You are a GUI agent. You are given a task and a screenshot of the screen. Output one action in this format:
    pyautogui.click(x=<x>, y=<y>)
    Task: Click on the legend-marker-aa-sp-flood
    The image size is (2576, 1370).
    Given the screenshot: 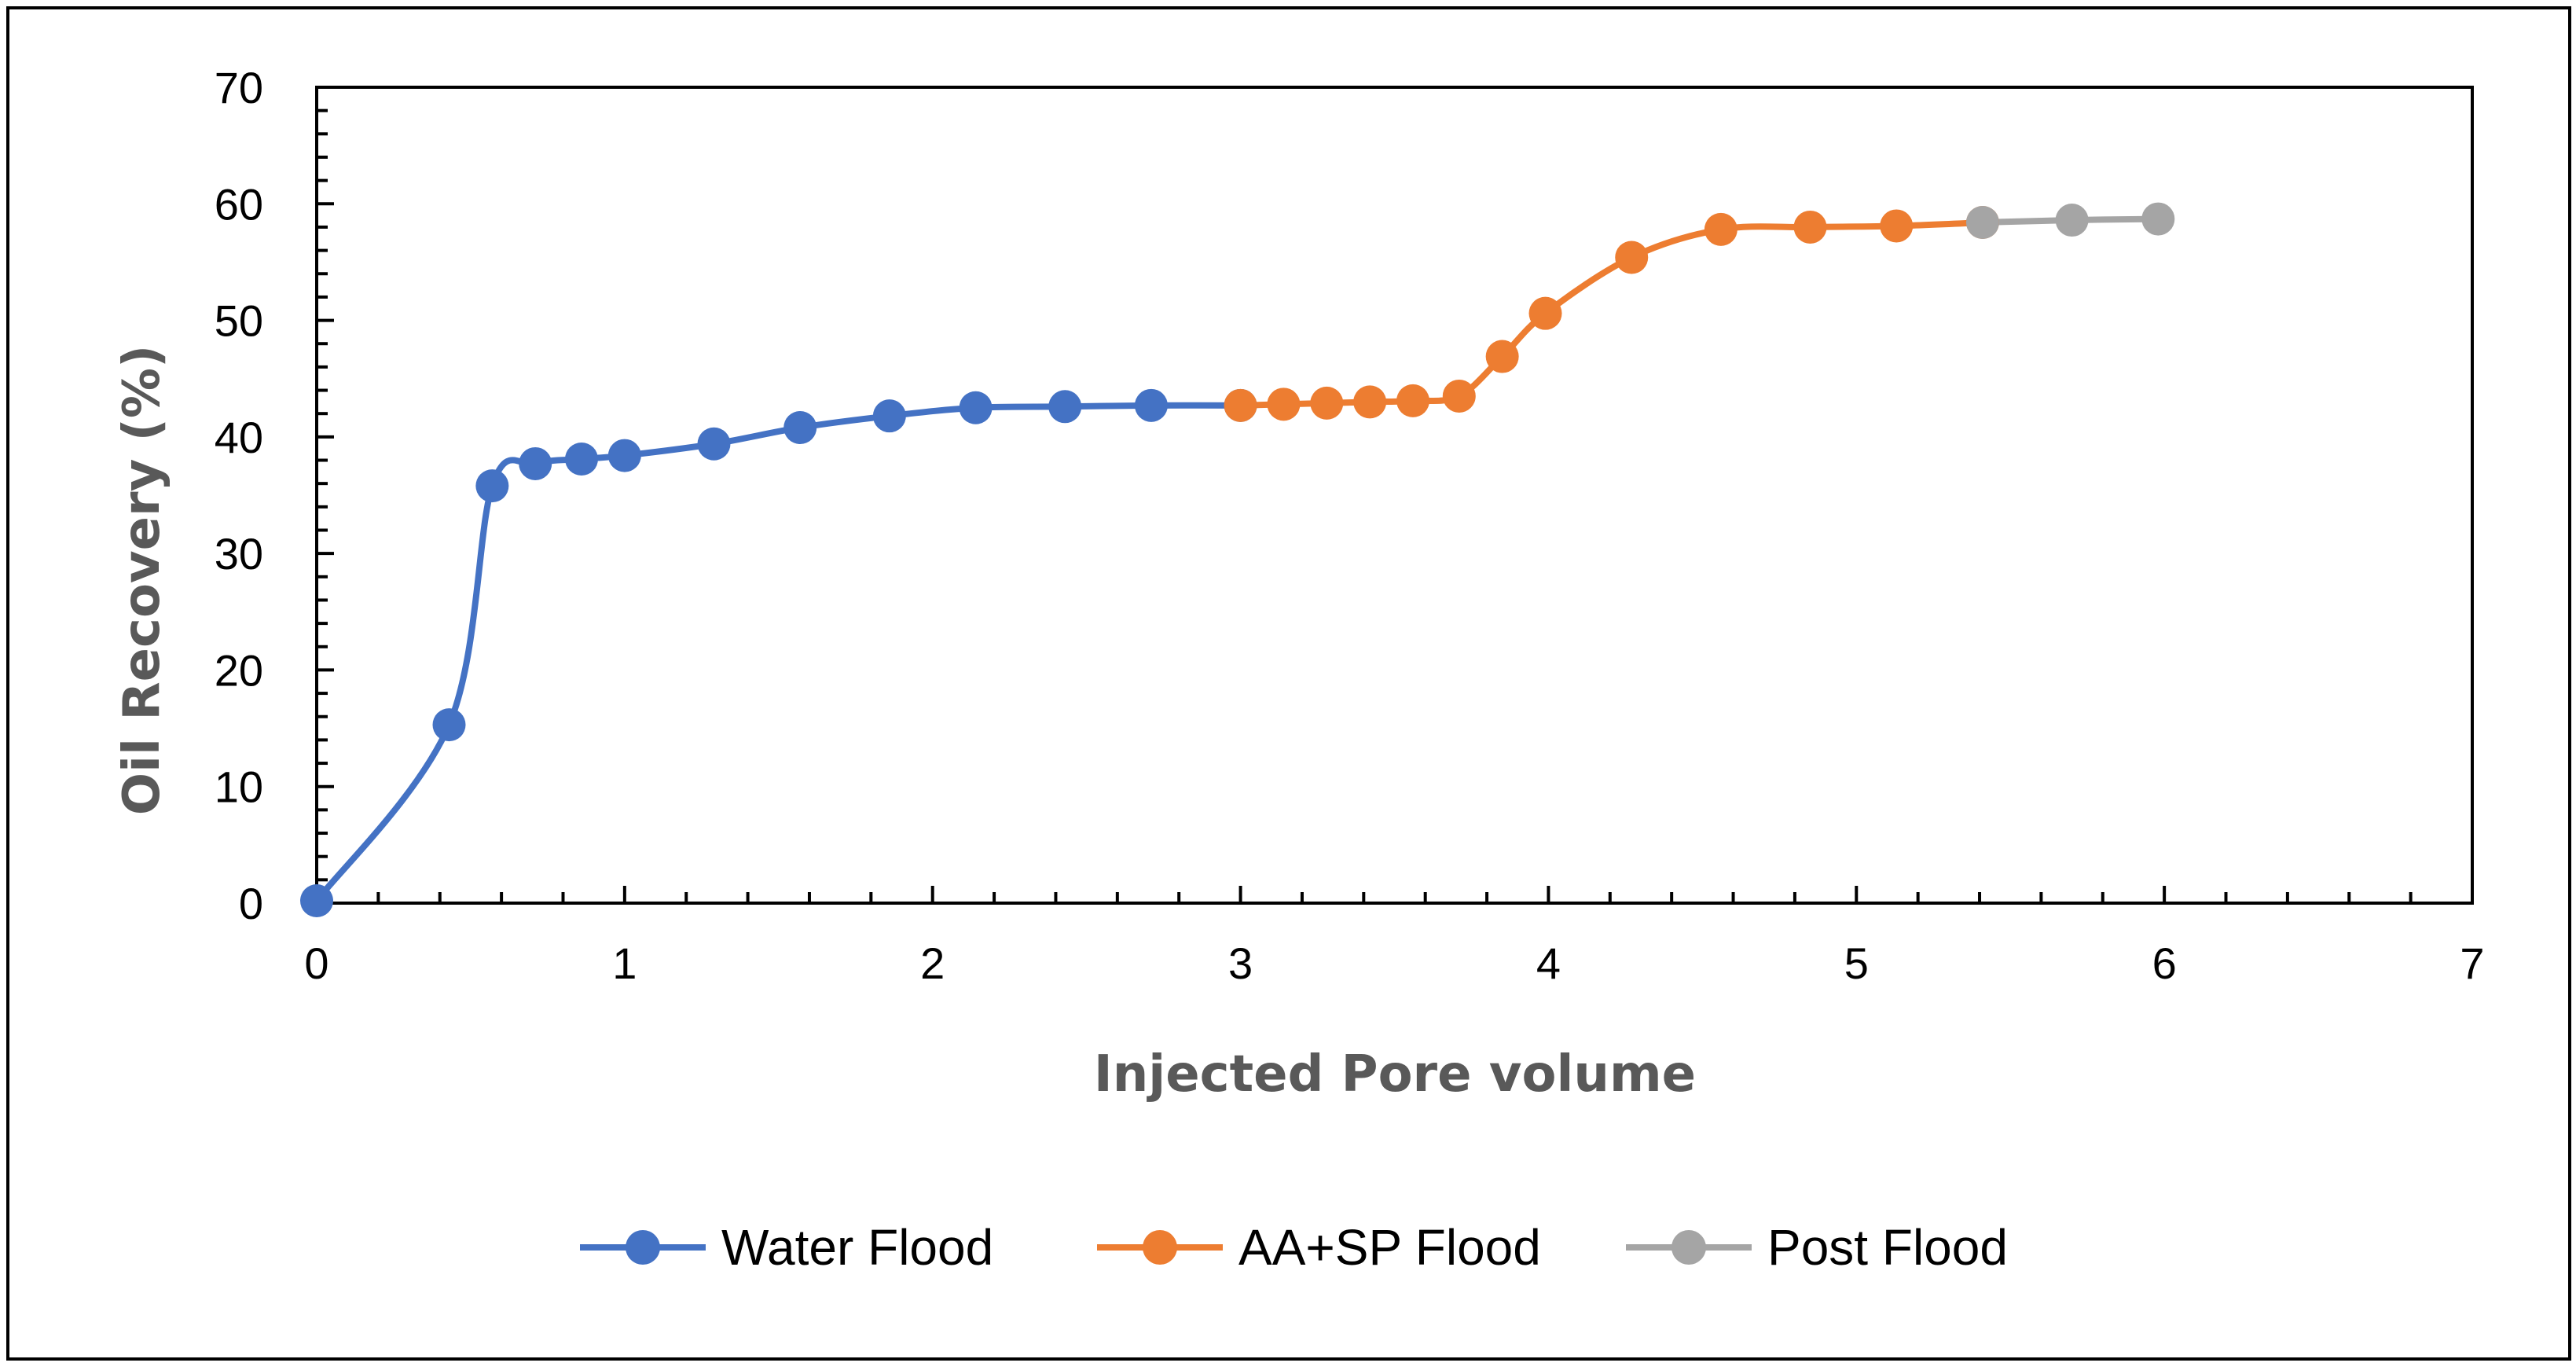 What is the action you would take?
    pyautogui.click(x=1160, y=1247)
    